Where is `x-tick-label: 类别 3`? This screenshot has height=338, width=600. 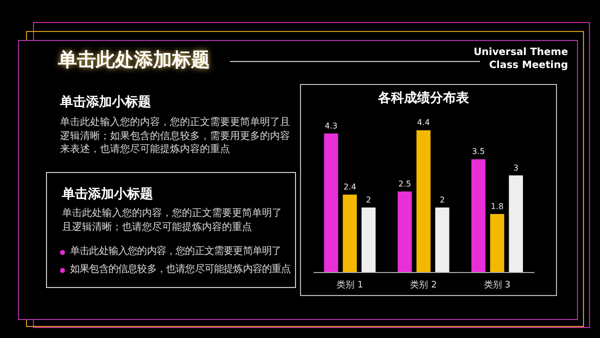
x-tick-label: 类别 3 is located at coordinates (497, 285).